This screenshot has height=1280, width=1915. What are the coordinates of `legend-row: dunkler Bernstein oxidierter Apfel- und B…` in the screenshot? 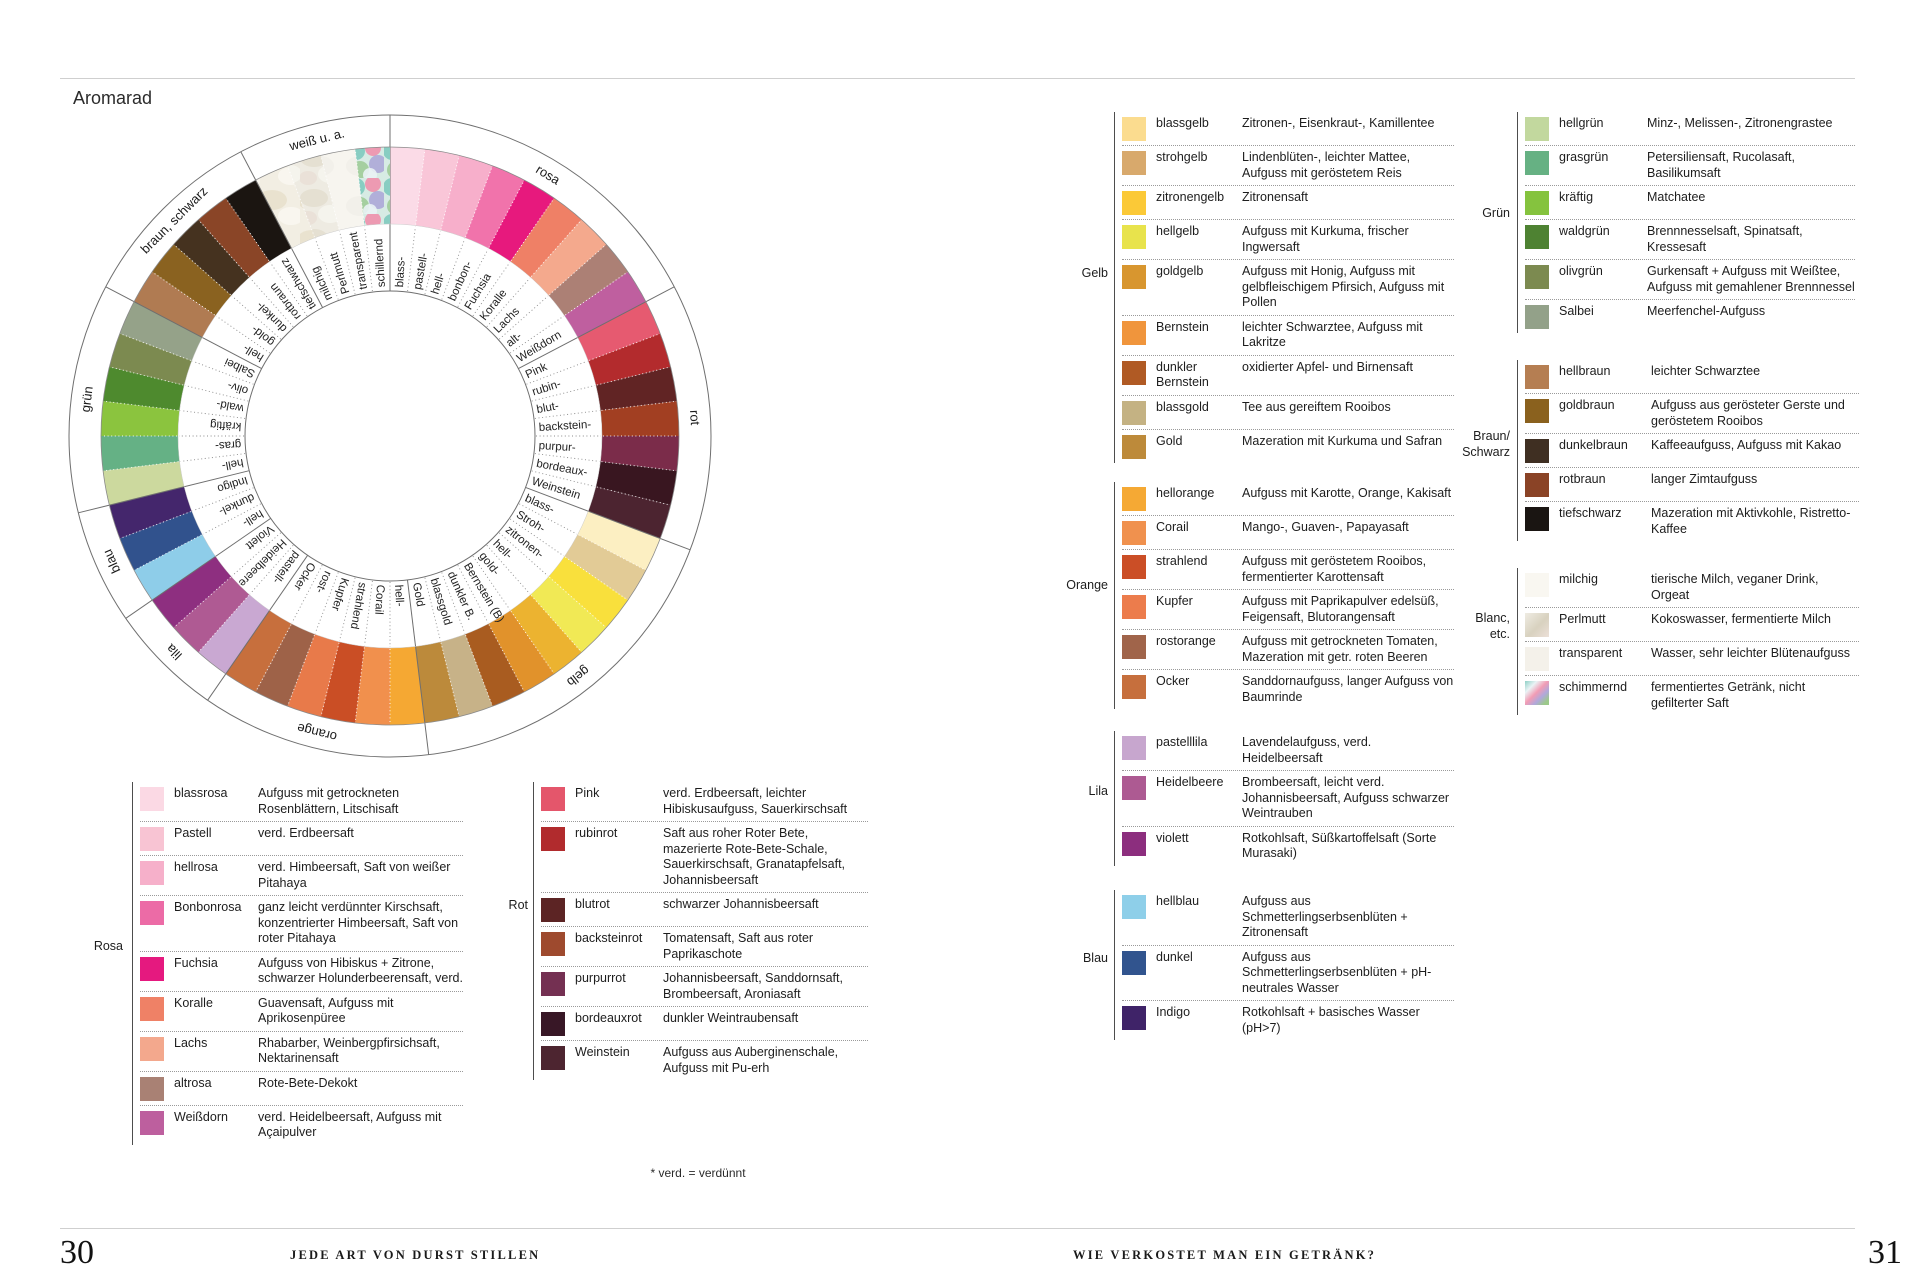 It's located at (1288, 374).